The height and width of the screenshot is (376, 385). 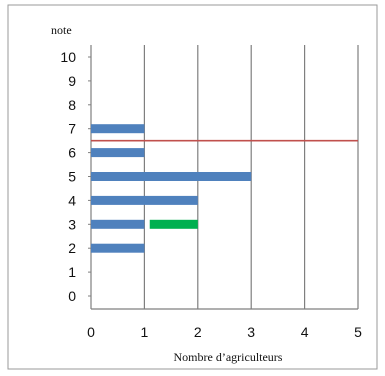 I want to click on x-axis-title: Nombre d’agriculteurs, so click(x=228, y=357).